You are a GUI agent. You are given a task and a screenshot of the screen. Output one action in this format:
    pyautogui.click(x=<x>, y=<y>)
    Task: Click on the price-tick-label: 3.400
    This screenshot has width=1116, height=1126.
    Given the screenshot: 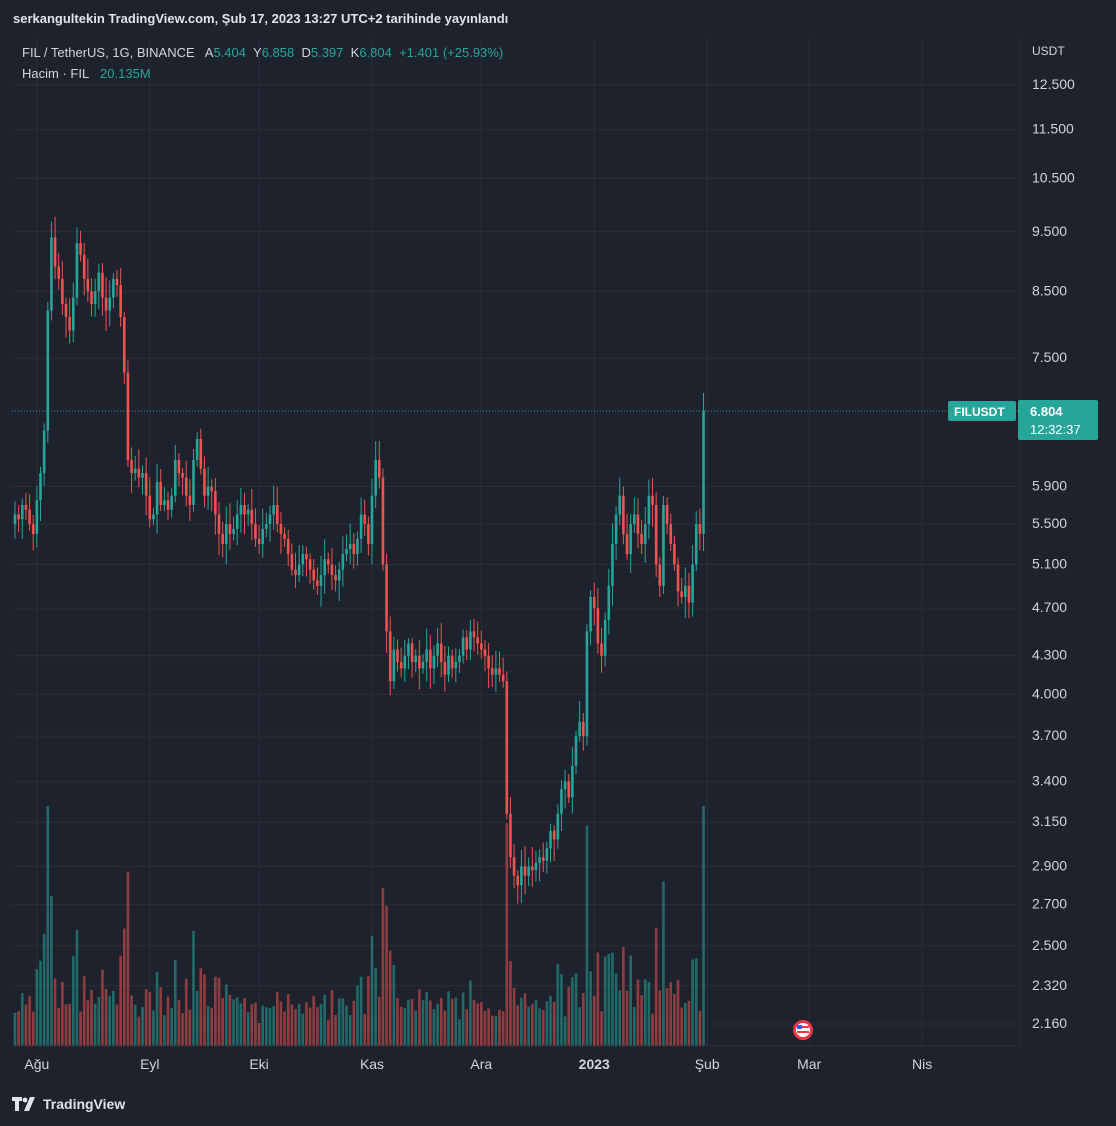 What is the action you would take?
    pyautogui.click(x=1049, y=780)
    